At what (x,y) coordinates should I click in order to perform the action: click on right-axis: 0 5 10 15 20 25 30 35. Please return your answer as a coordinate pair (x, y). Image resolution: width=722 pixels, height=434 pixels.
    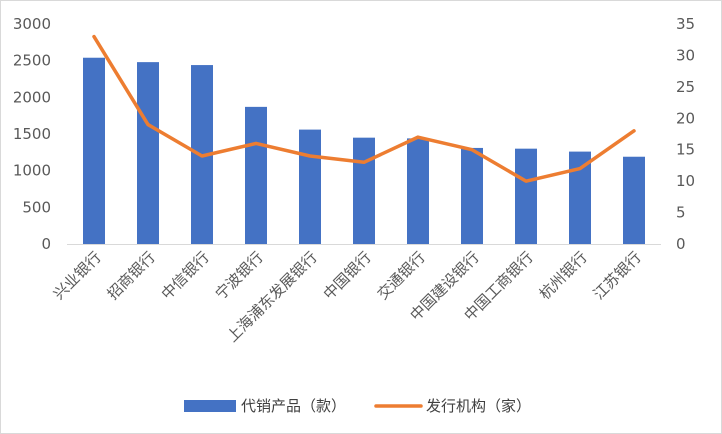
    Looking at the image, I should click on (685, 134).